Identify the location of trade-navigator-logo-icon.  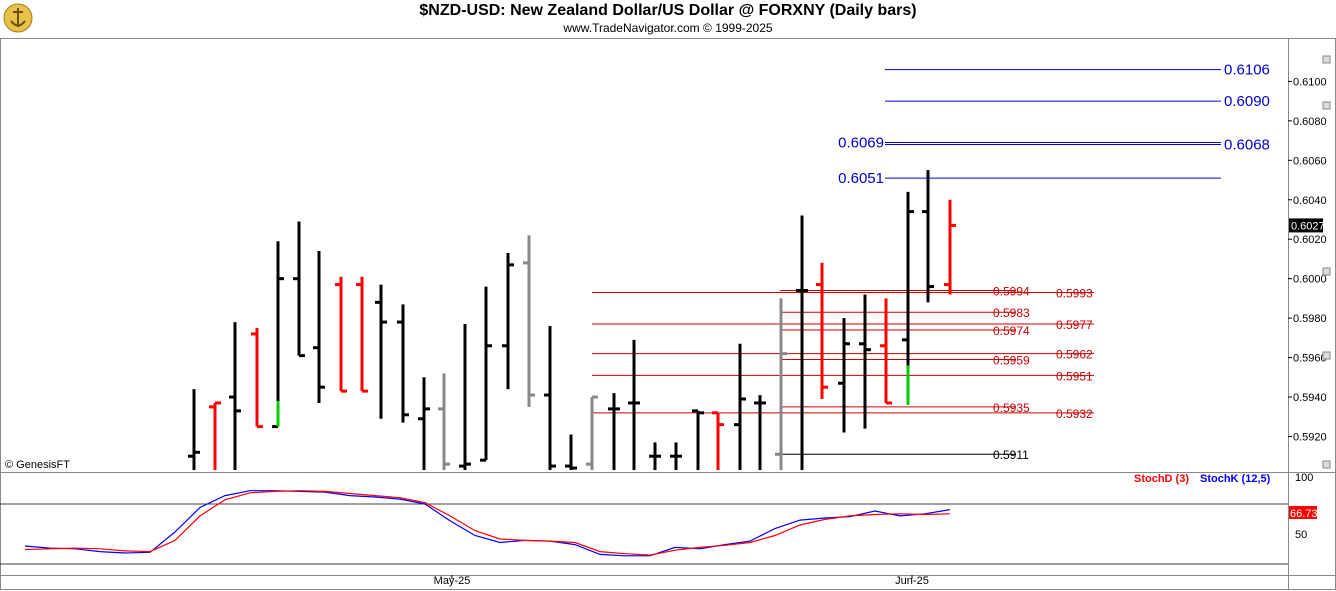
(18, 18).